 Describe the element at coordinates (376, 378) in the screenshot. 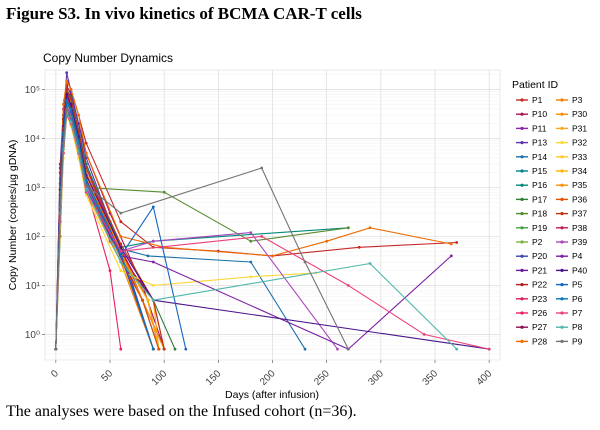

I see `x-tick-label: 300` at that location.